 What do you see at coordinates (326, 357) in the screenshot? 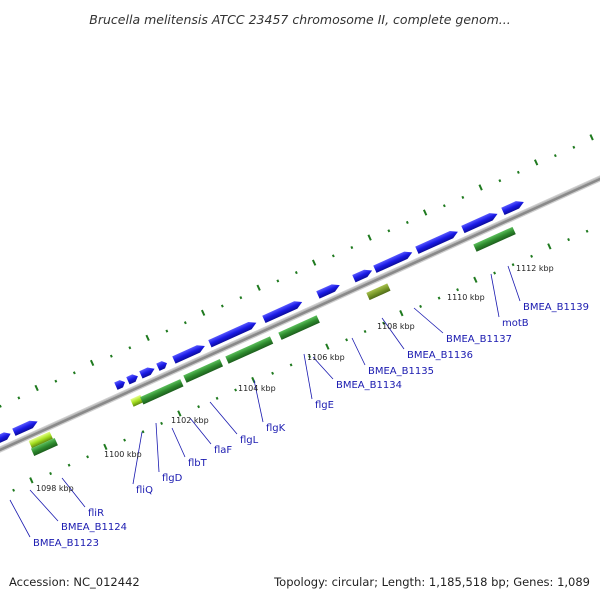
I see `kbp-tick-label: 1106 kbp` at bounding box center [326, 357].